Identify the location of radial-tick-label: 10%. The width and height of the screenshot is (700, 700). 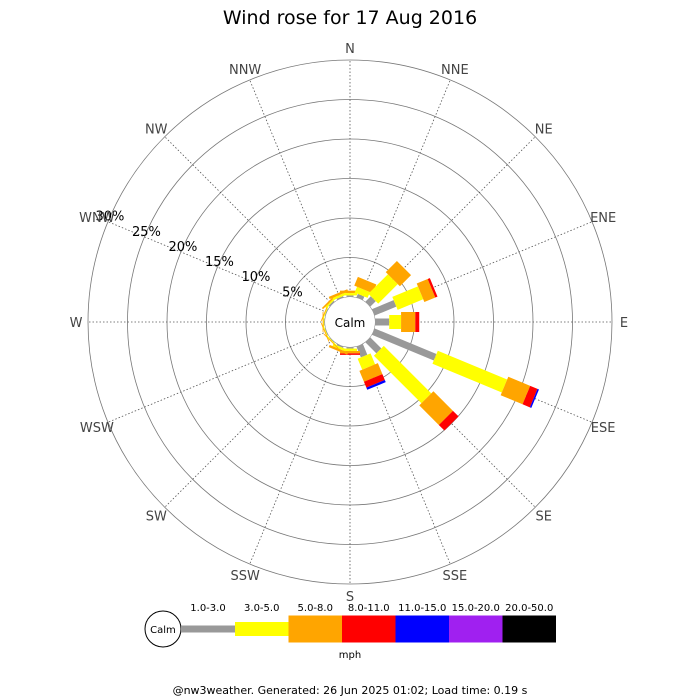
(255, 277).